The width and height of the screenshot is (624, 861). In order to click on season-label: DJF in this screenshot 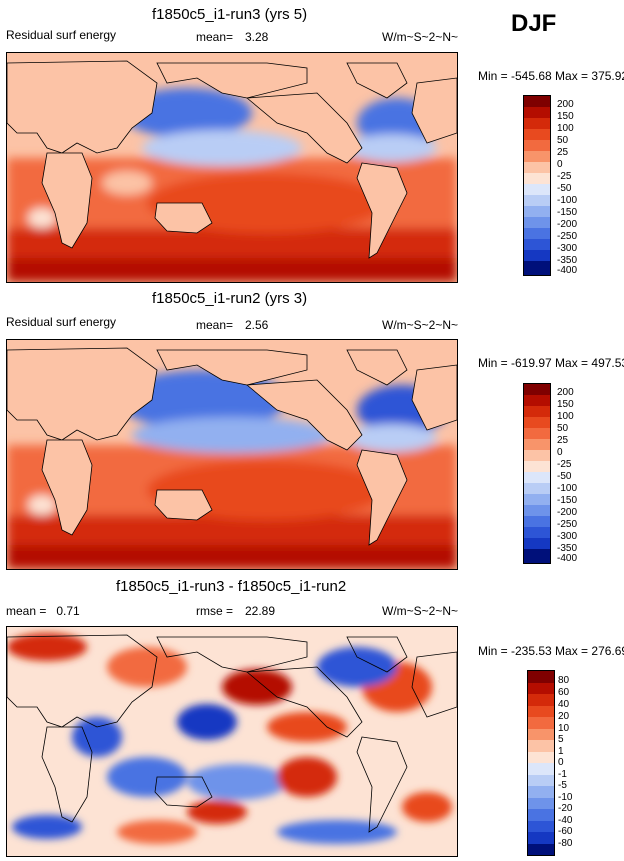, I will do `click(534, 23)`.